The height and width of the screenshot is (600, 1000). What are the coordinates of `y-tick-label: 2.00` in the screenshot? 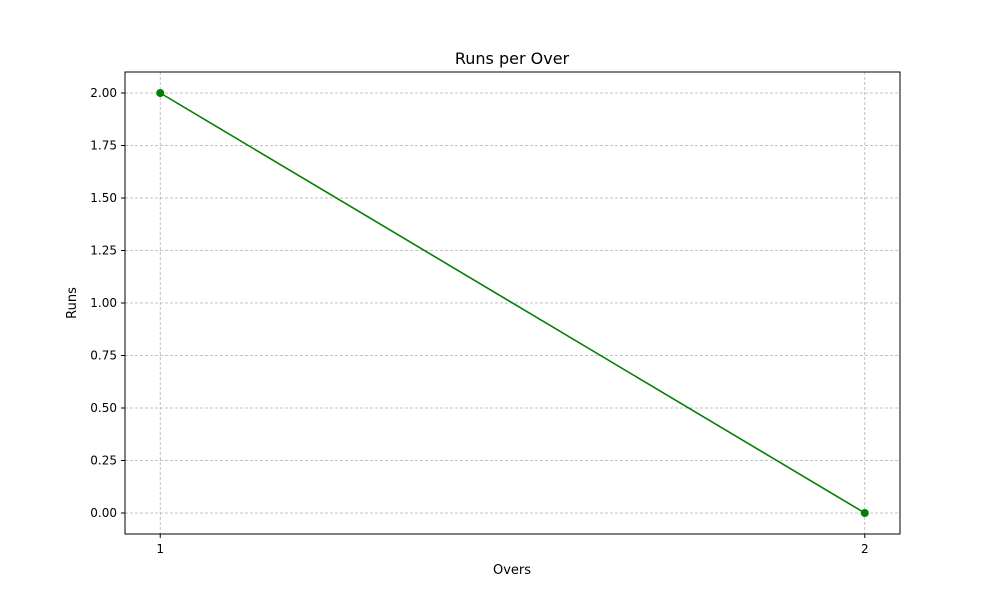 It's located at (103, 93).